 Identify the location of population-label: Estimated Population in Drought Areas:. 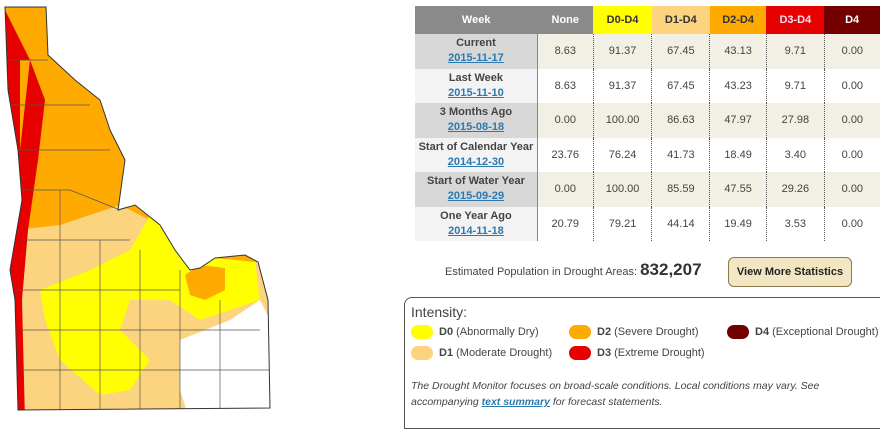
(541, 272).